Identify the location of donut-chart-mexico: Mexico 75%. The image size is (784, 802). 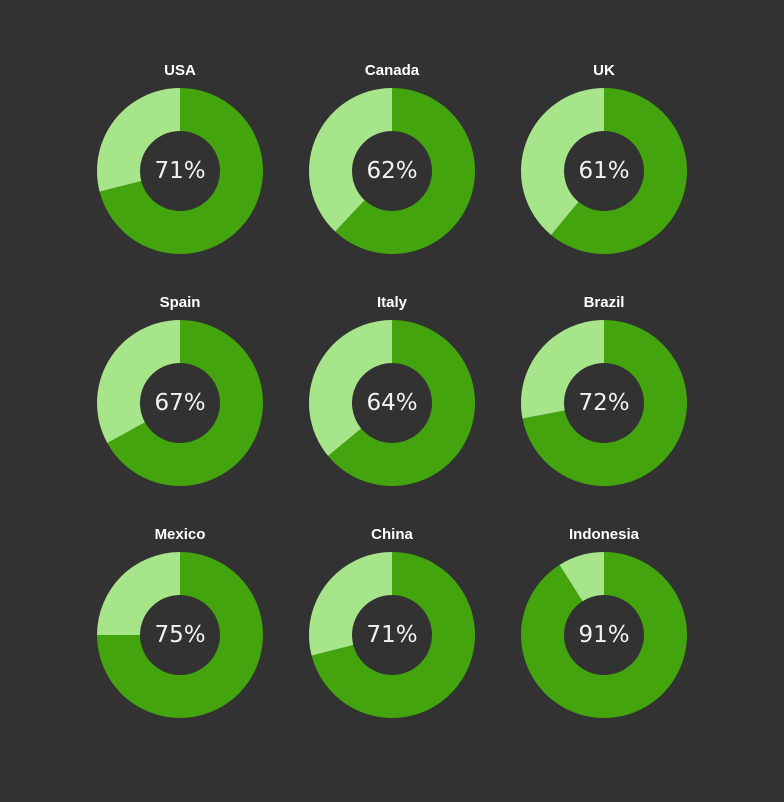
(180, 635).